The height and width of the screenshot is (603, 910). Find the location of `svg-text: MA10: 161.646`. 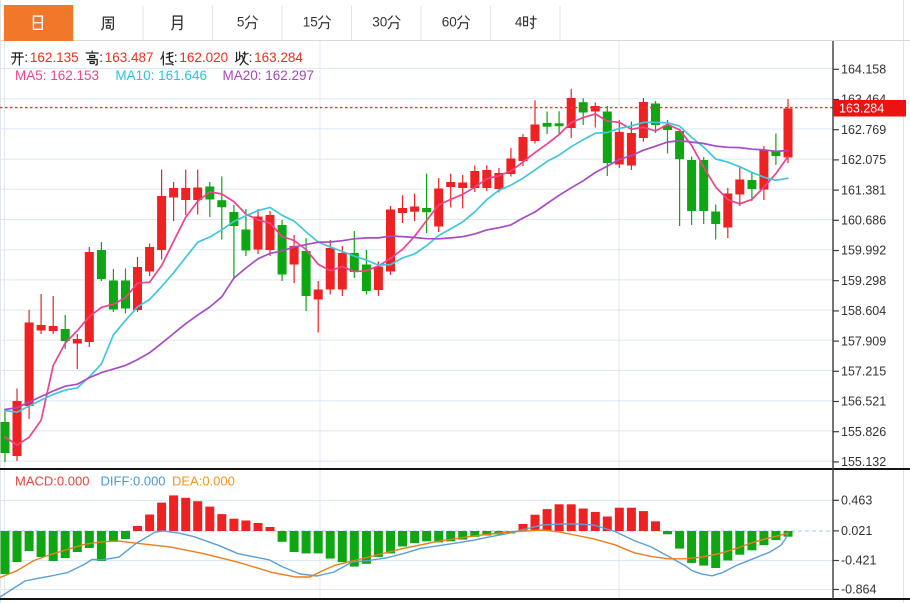

svg-text: MA10: 161.646 is located at coordinates (161, 75).